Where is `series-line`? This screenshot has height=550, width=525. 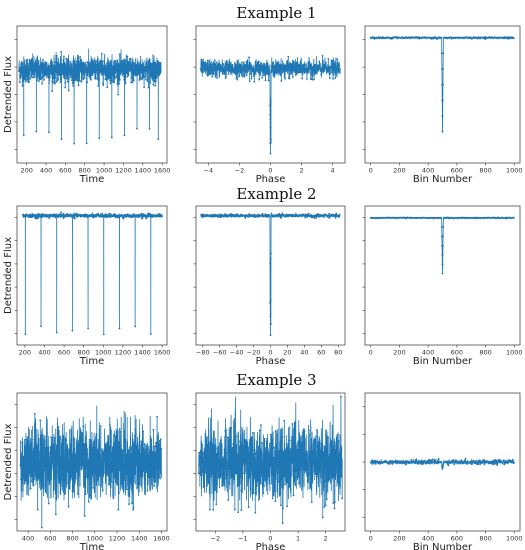
series-line is located at coordinates (90, 466).